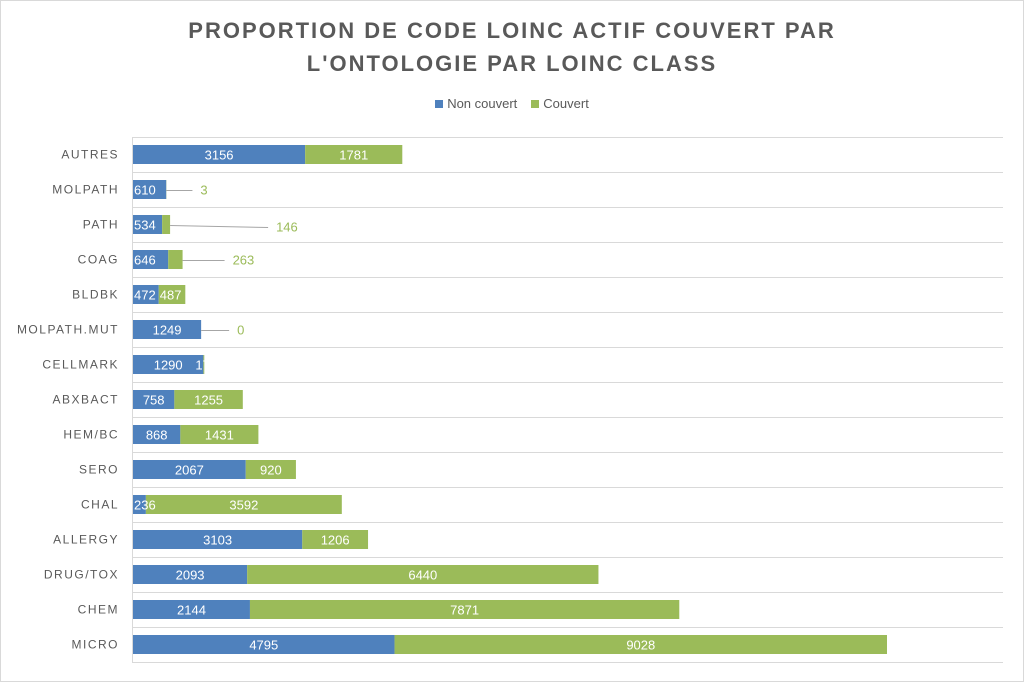 The height and width of the screenshot is (682, 1024). What do you see at coordinates (98, 260) in the screenshot?
I see `category-label-coag: COAG` at bounding box center [98, 260].